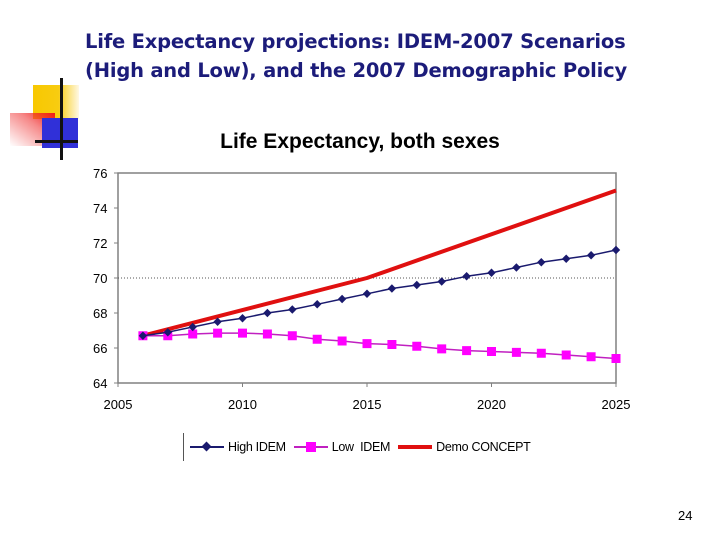  Describe the element at coordinates (360, 141) in the screenshot. I see `chart-title: Life Expectancy, both sexes` at that location.